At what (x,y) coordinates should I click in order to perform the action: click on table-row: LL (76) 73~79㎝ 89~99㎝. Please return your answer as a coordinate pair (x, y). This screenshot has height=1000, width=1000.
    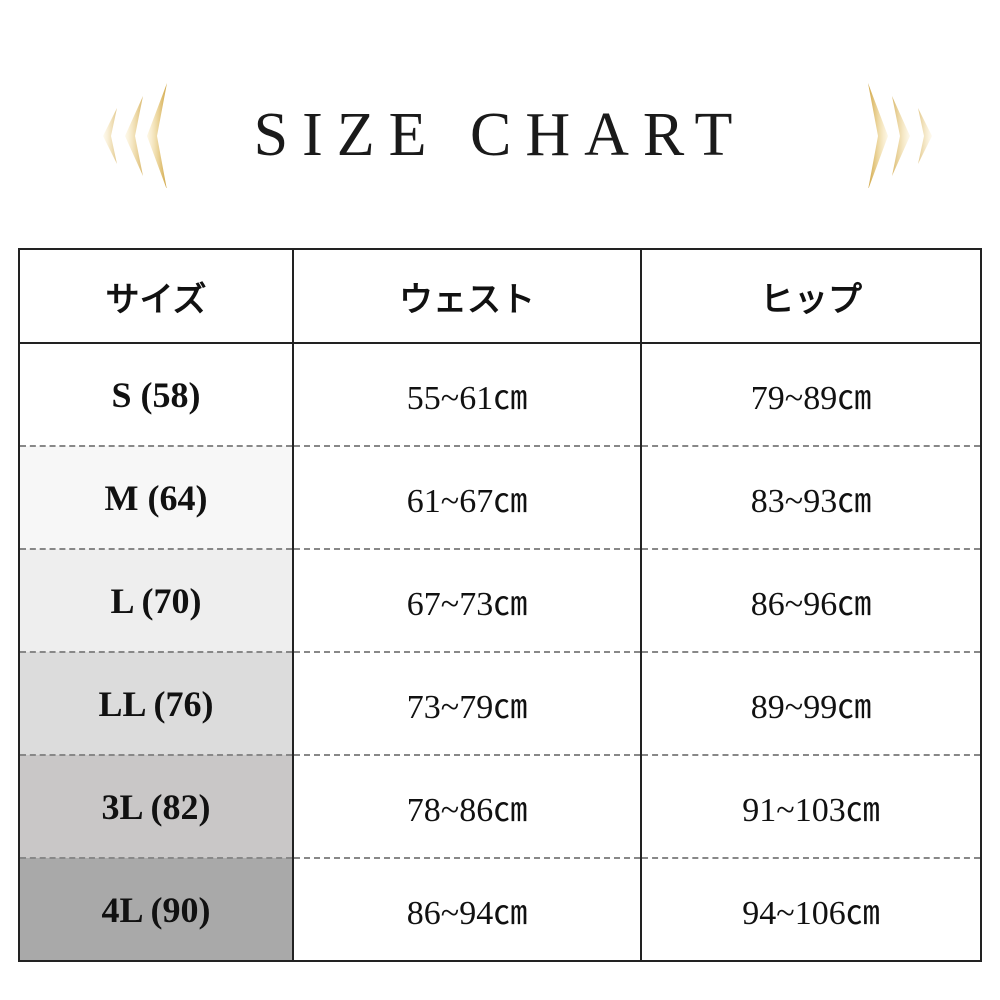
    Looking at the image, I should click on (500, 704).